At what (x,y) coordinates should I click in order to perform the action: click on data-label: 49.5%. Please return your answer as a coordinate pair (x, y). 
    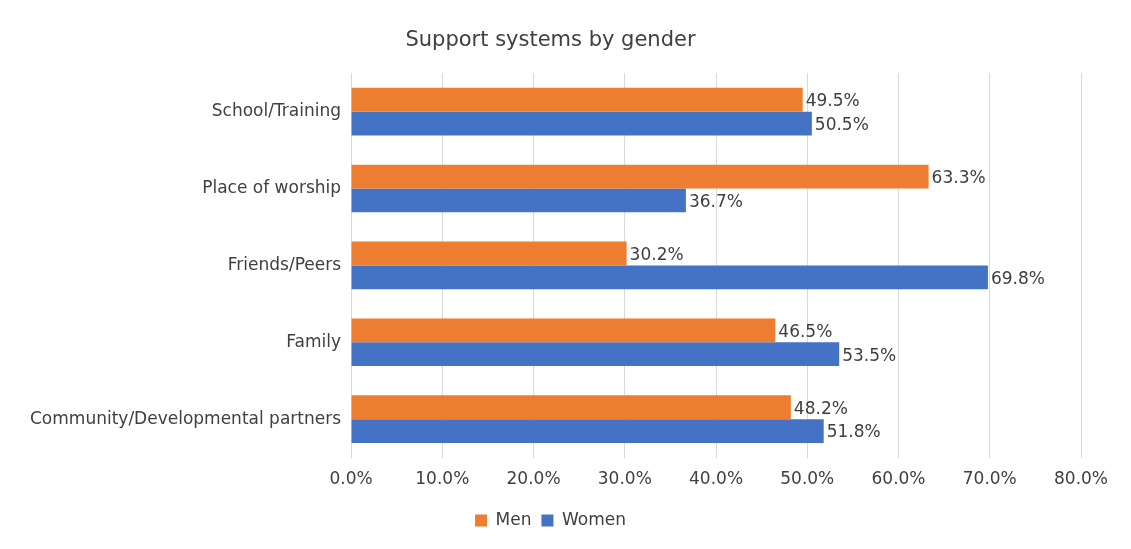
    Looking at the image, I should click on (832, 100).